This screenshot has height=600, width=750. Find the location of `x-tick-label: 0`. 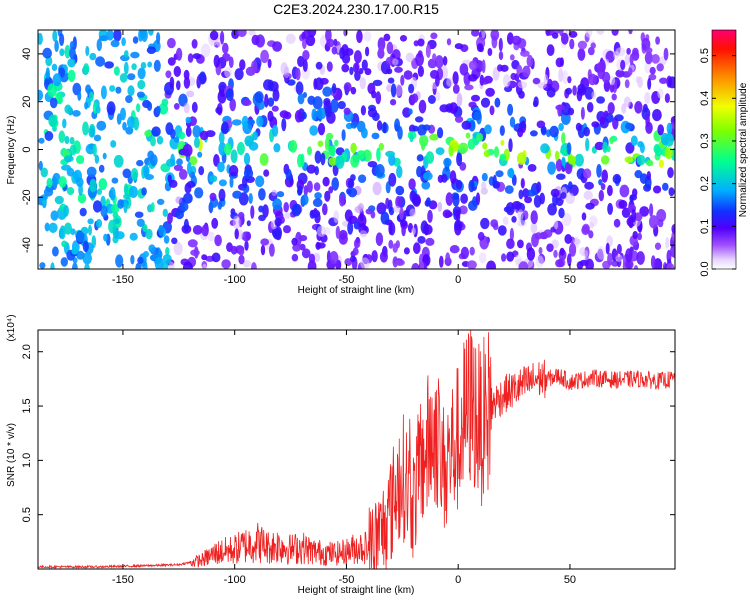

x-tick-label: 0 is located at coordinates (458, 280).